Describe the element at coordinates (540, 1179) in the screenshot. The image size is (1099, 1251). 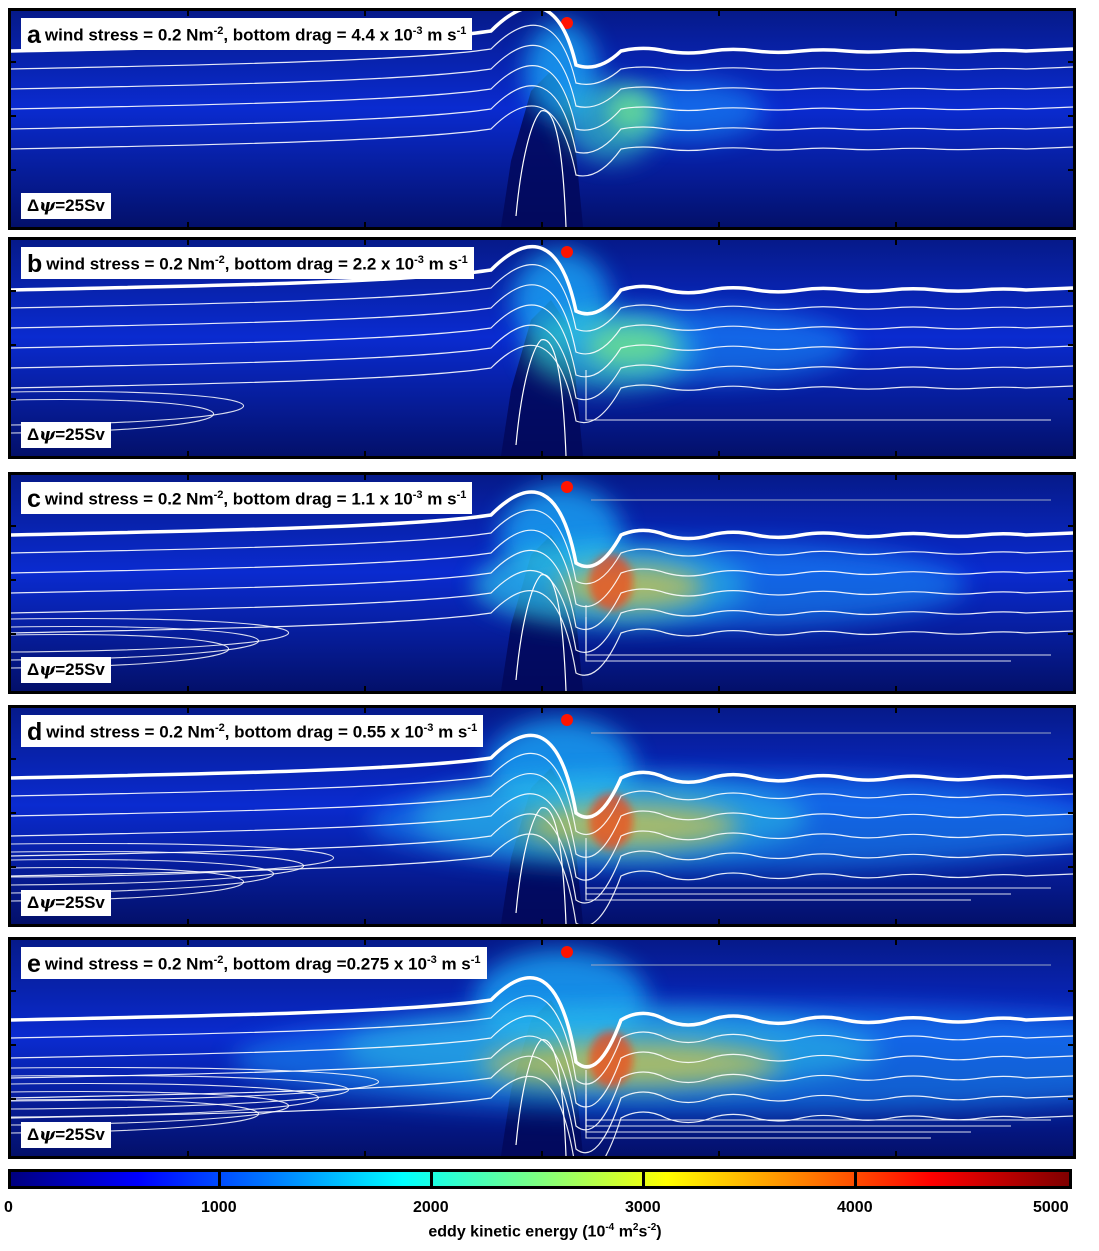
I see `colorbar` at that location.